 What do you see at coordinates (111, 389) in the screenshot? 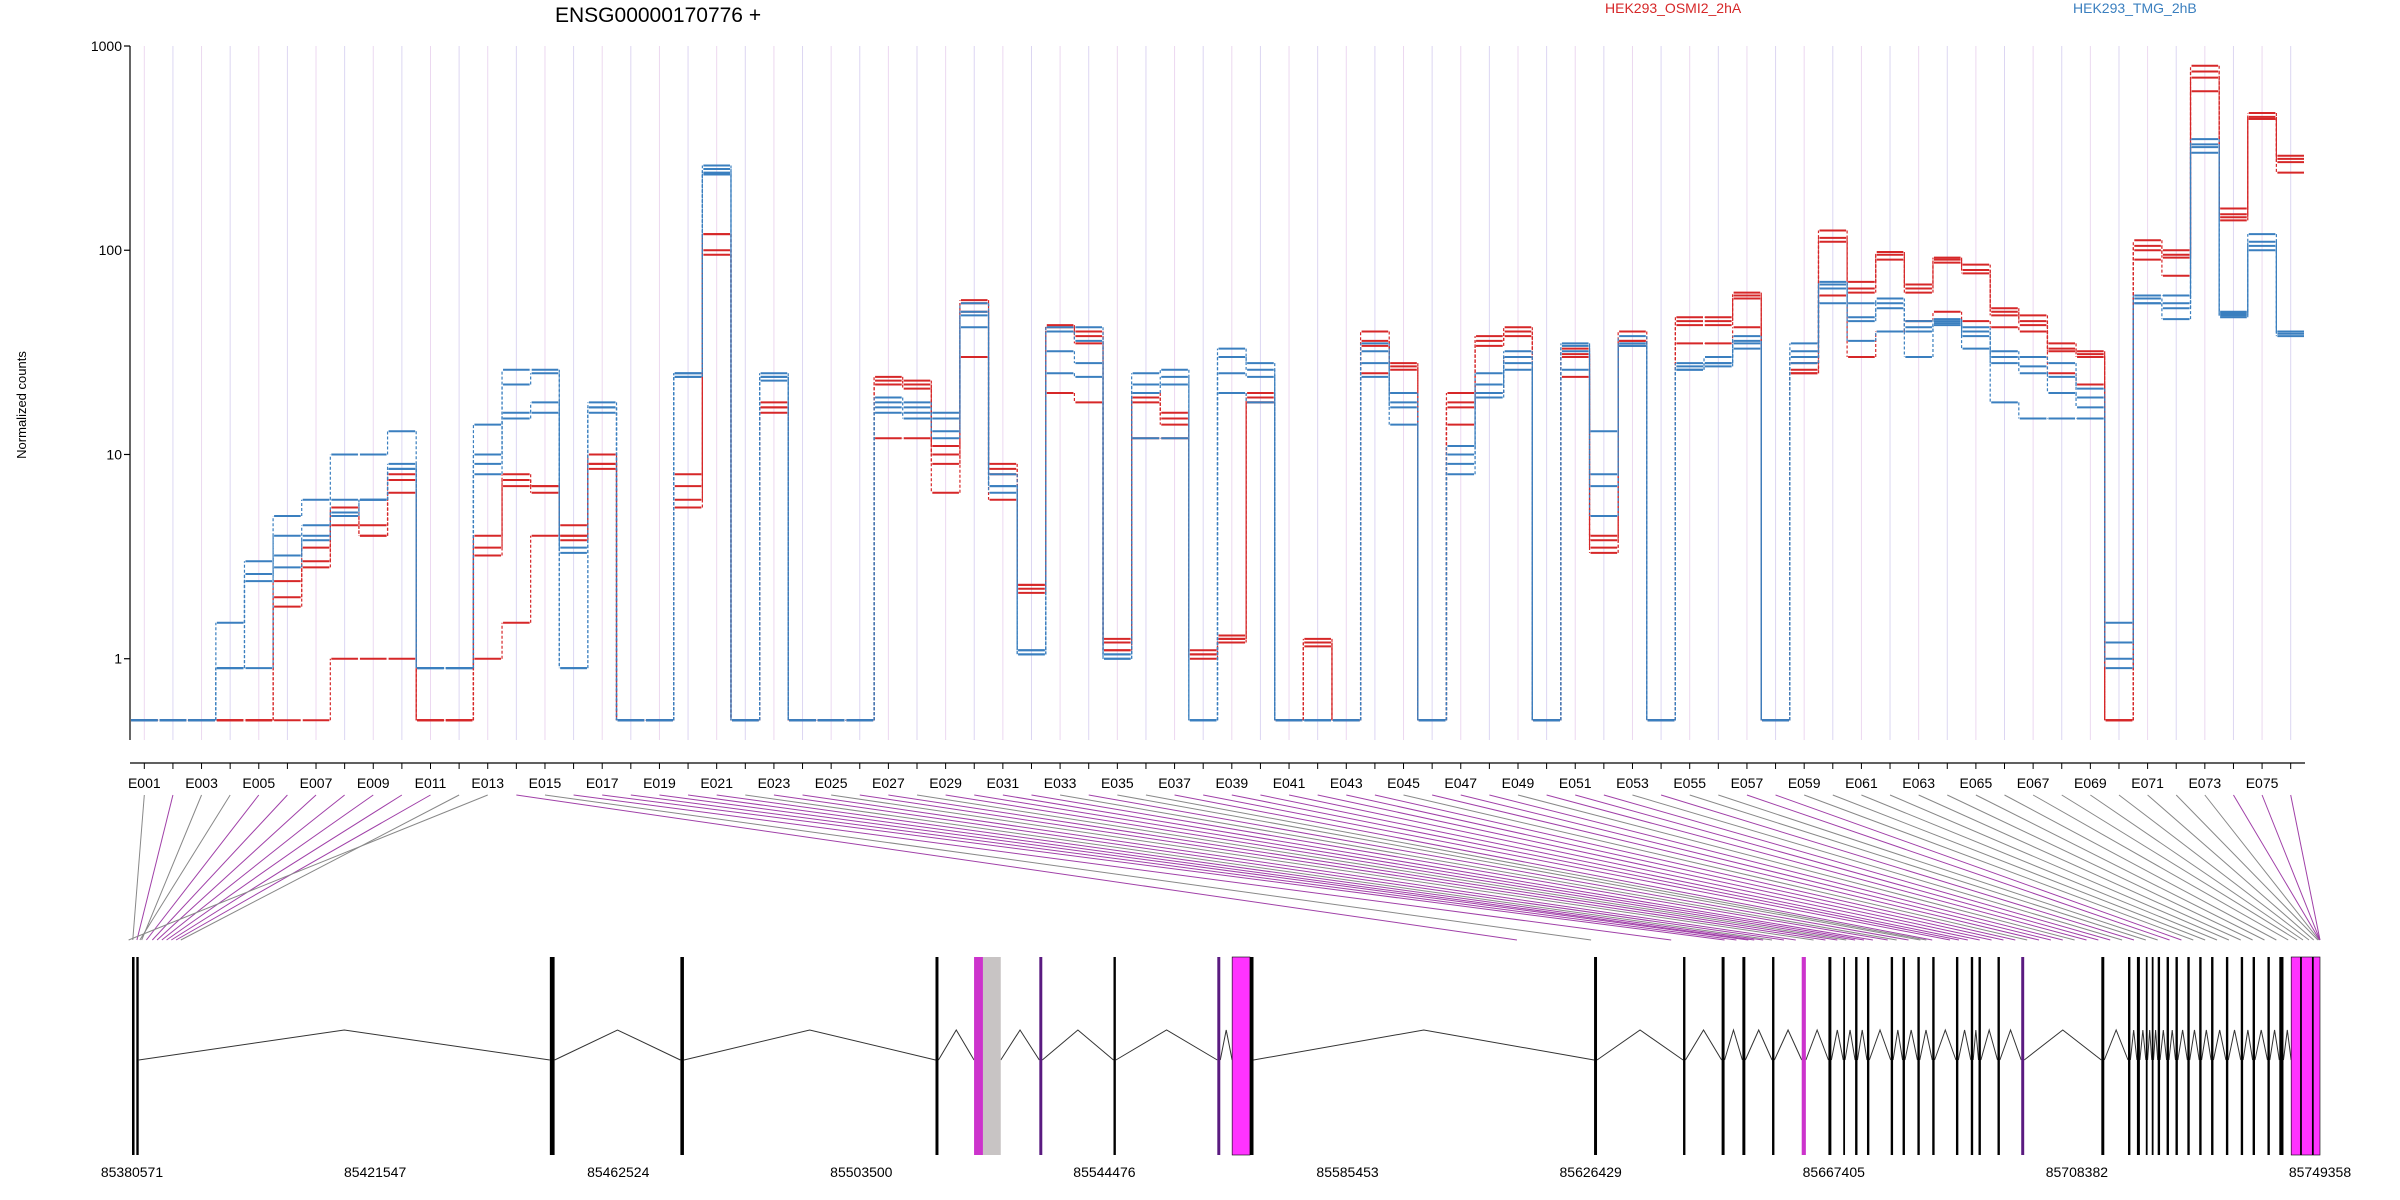
I see `y-axis: 1 10 100 1000` at bounding box center [111, 389].